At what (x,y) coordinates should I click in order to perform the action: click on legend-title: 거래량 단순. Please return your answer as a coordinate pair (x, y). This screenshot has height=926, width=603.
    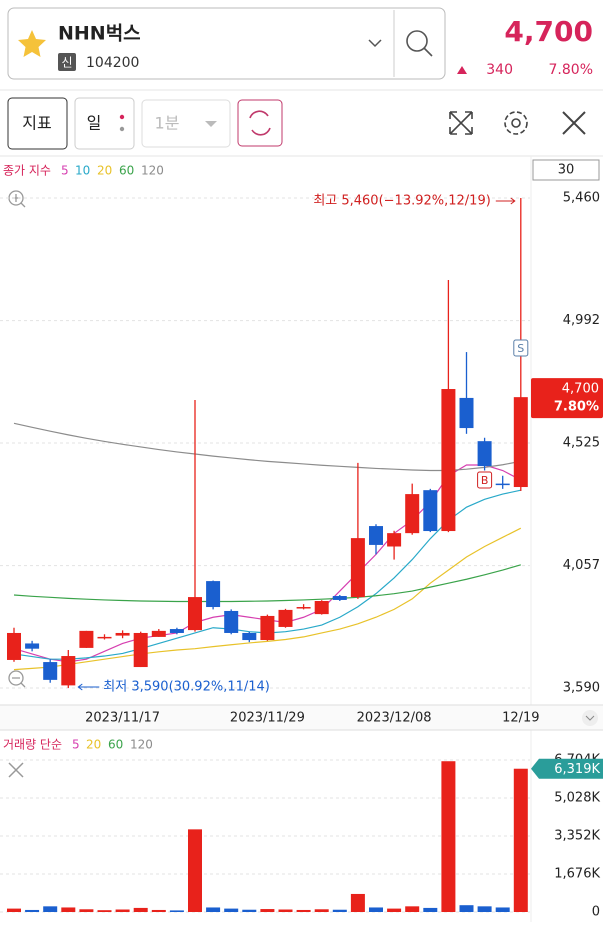
    Looking at the image, I should click on (32, 745).